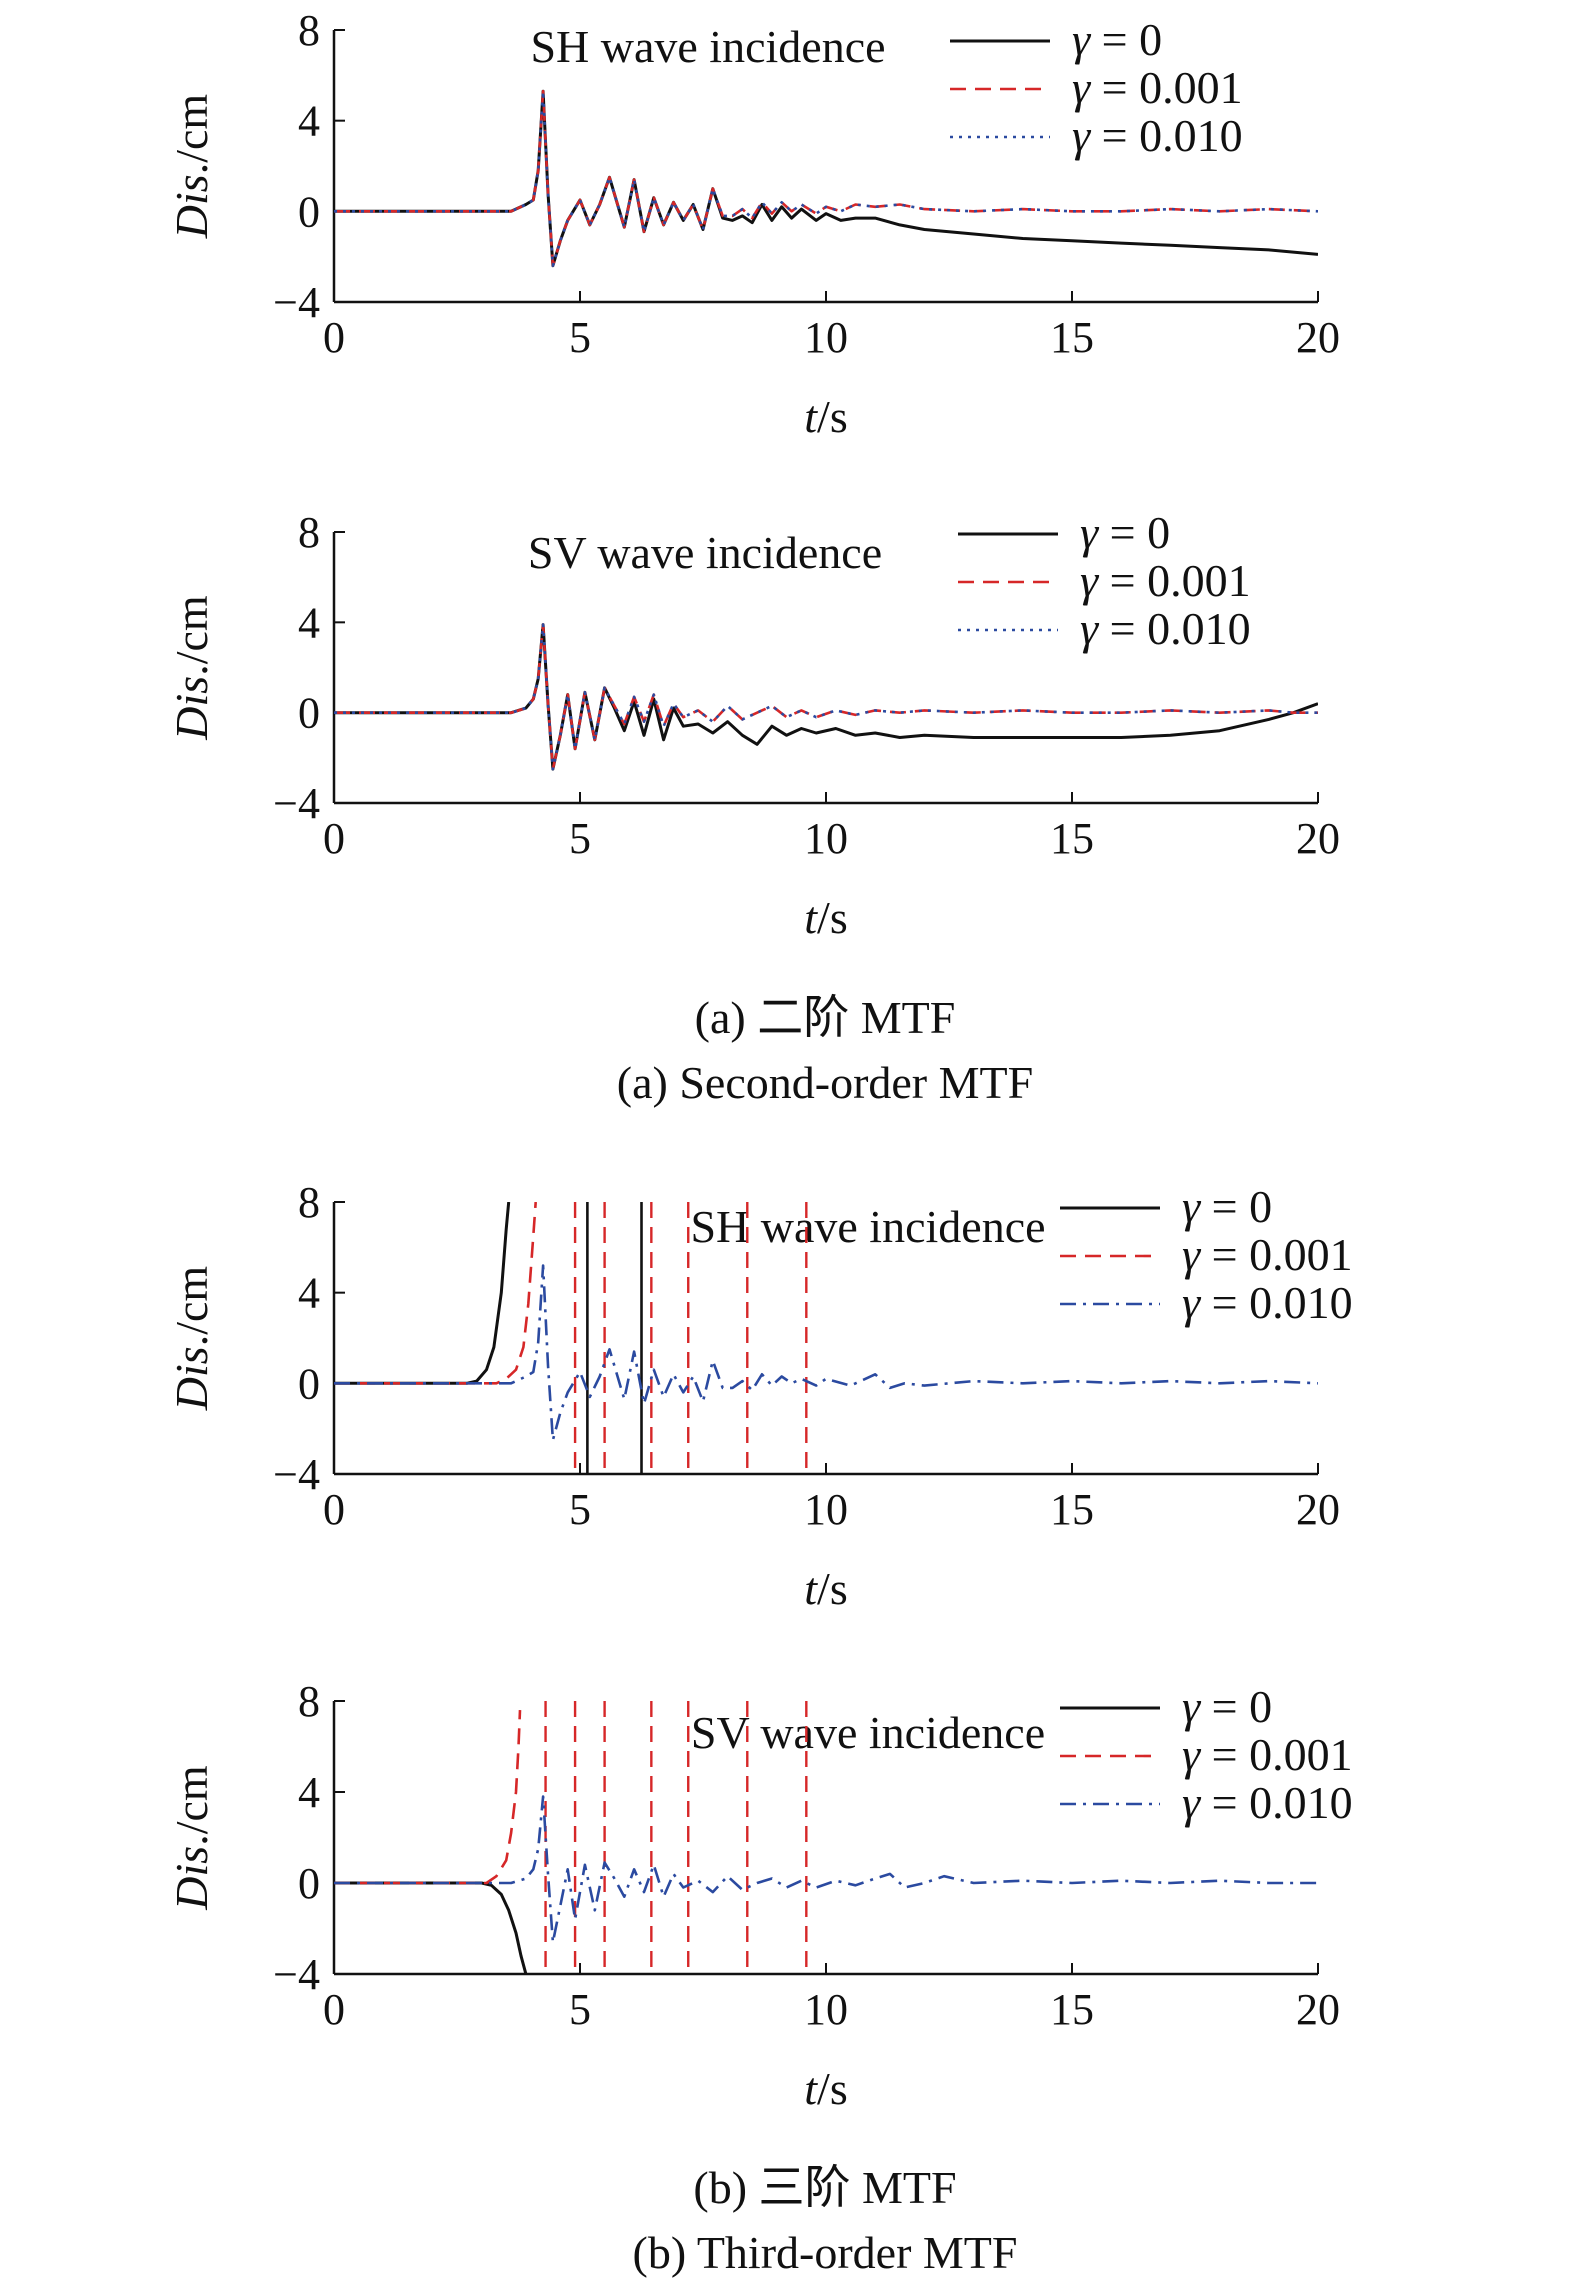 The image size is (1575, 2289). Describe the element at coordinates (825, 1082) in the screenshot. I see `caption-a-en: (a) Second-order MTF` at that location.